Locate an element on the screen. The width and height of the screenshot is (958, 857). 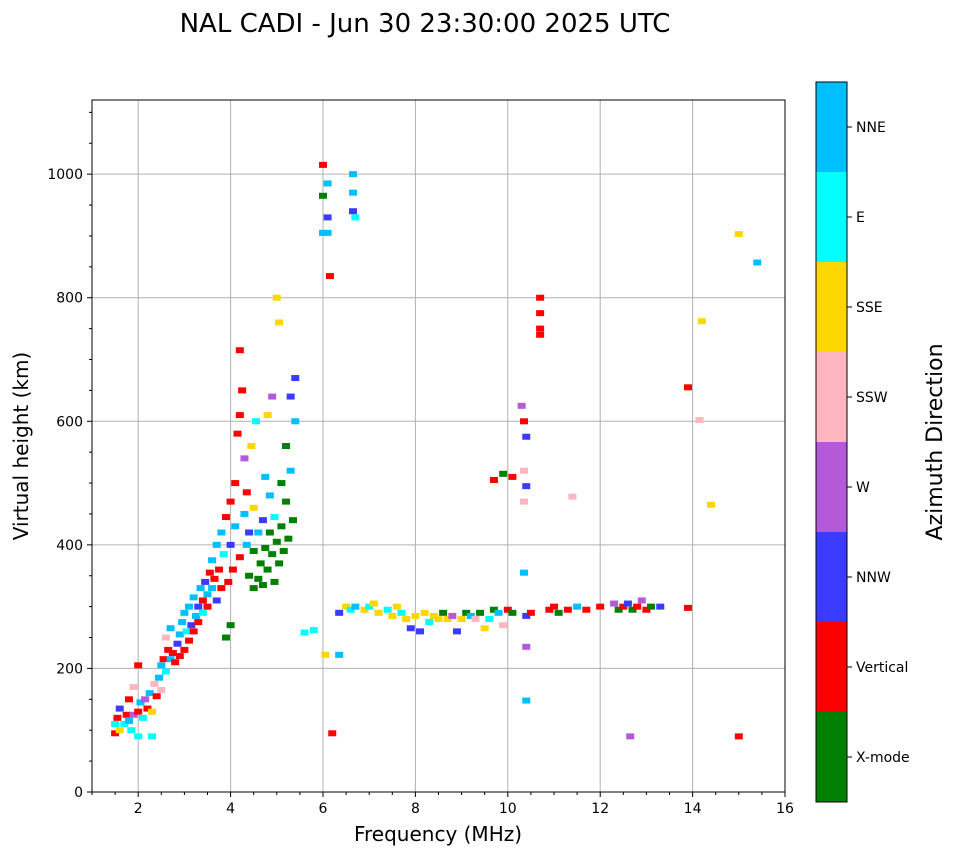
colorbar-title: Azimuth Direction is located at coordinates (935, 441).